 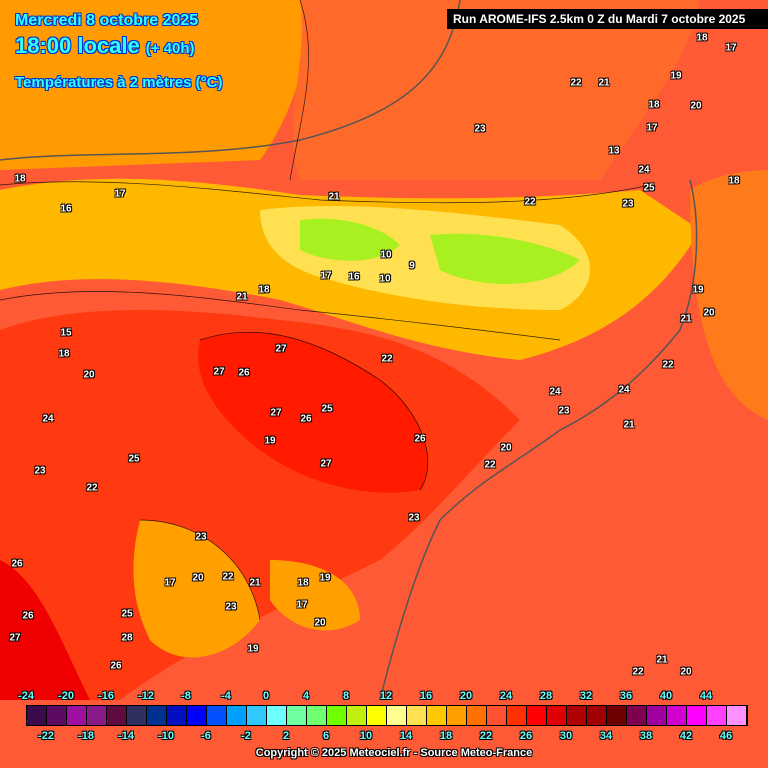 What do you see at coordinates (644, 170) in the screenshot?
I see `temperature-label: 24` at bounding box center [644, 170].